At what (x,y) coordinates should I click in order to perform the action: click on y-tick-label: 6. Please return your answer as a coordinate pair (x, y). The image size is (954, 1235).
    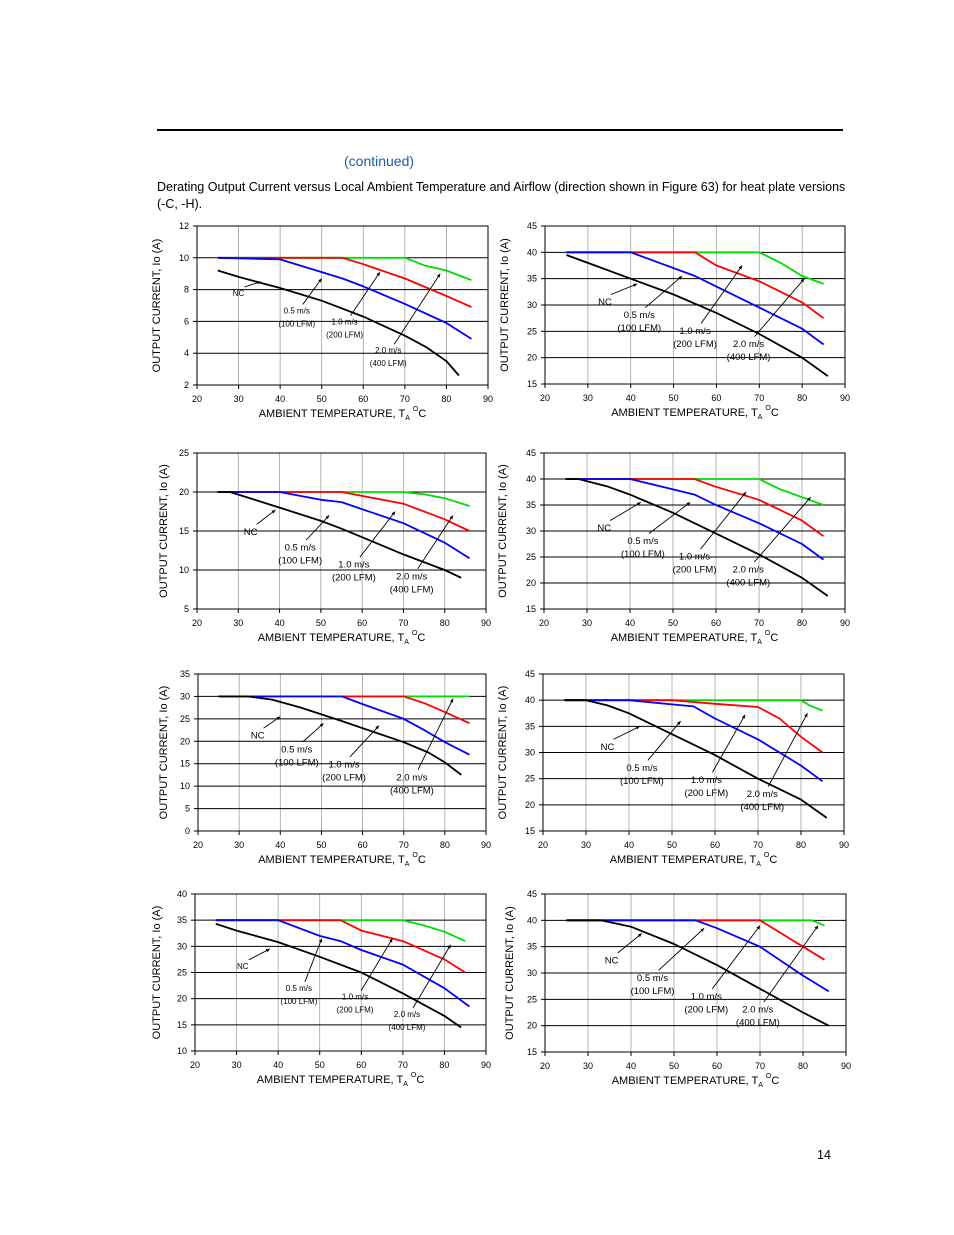
    Looking at the image, I should click on (186, 321).